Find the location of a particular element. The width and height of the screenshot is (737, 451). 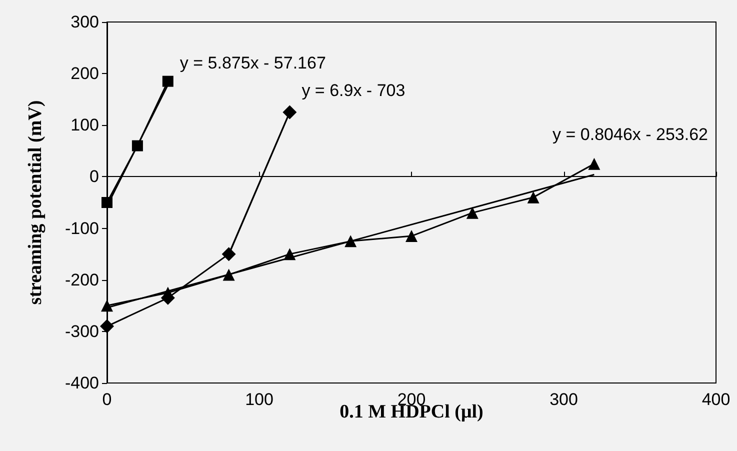

y-tick-label: -100 is located at coordinates (81, 228).